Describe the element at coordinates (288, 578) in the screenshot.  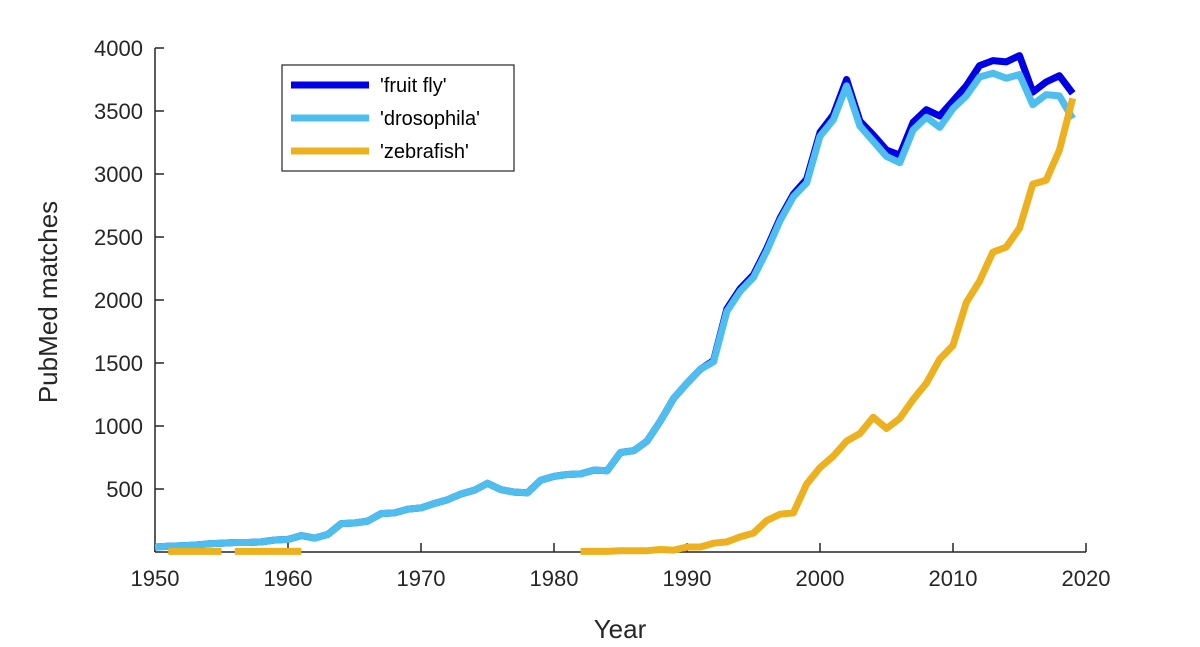
I see `x-tick-label: 1960` at that location.